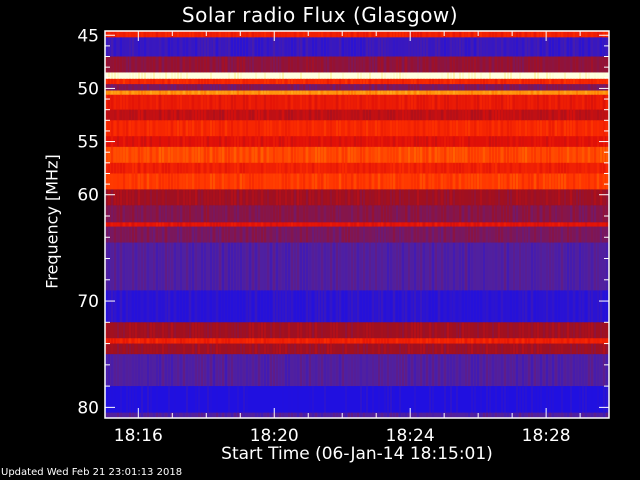  What do you see at coordinates (92, 472) in the screenshot?
I see `updated-timestamp: Updated Wed Feb 21 23:01:13 2018` at bounding box center [92, 472].